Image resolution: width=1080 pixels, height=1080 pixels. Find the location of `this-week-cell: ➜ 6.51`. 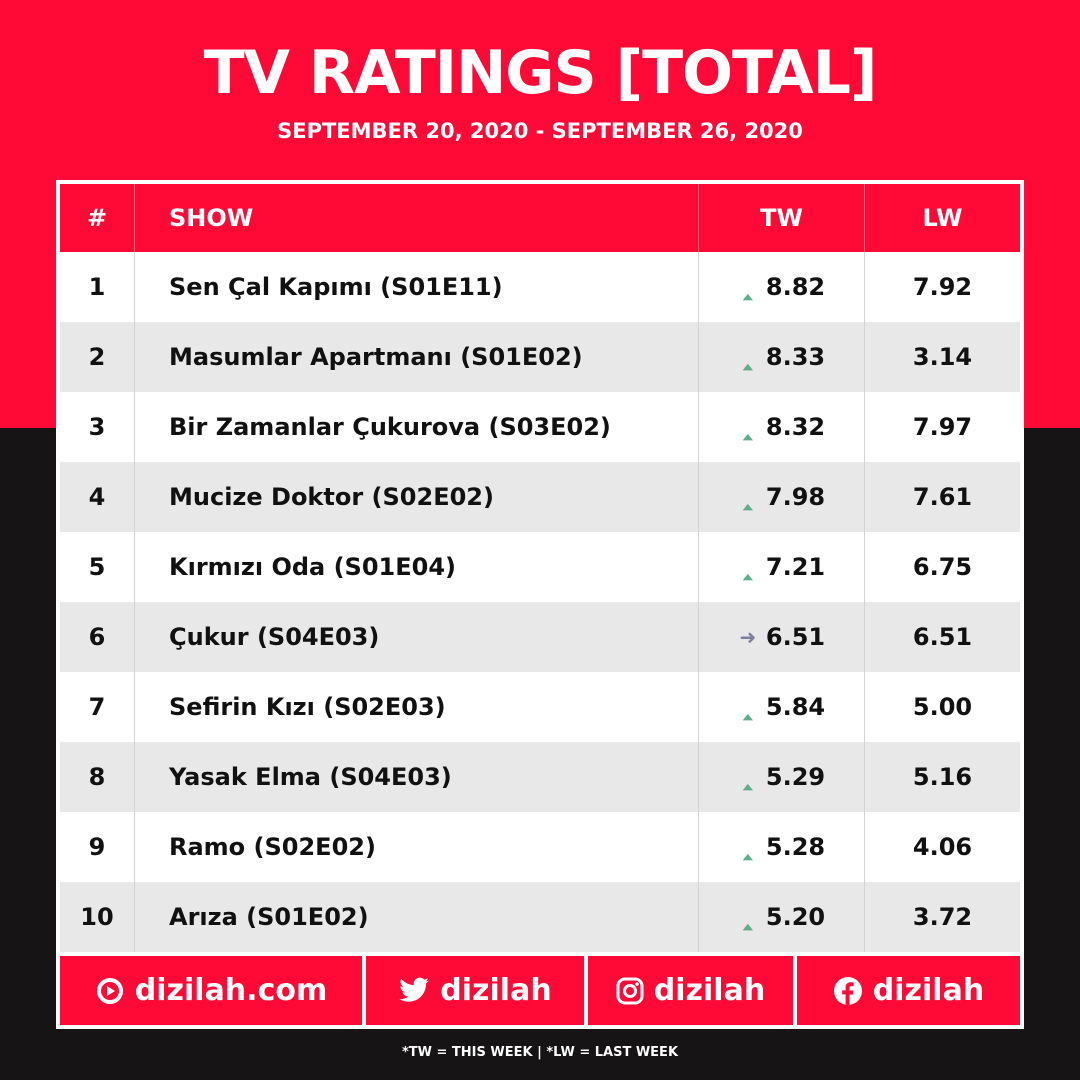

this-week-cell: ➜ 6.51 is located at coordinates (781, 637).